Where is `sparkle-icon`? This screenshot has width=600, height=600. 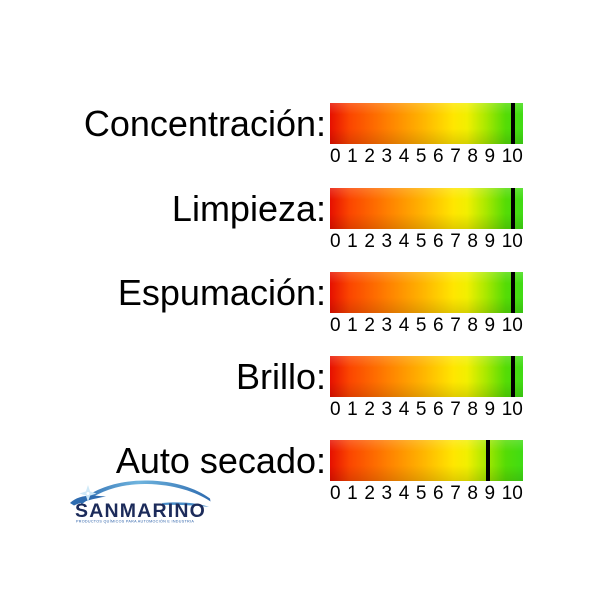
sparkle-icon is located at coordinates (88, 493).